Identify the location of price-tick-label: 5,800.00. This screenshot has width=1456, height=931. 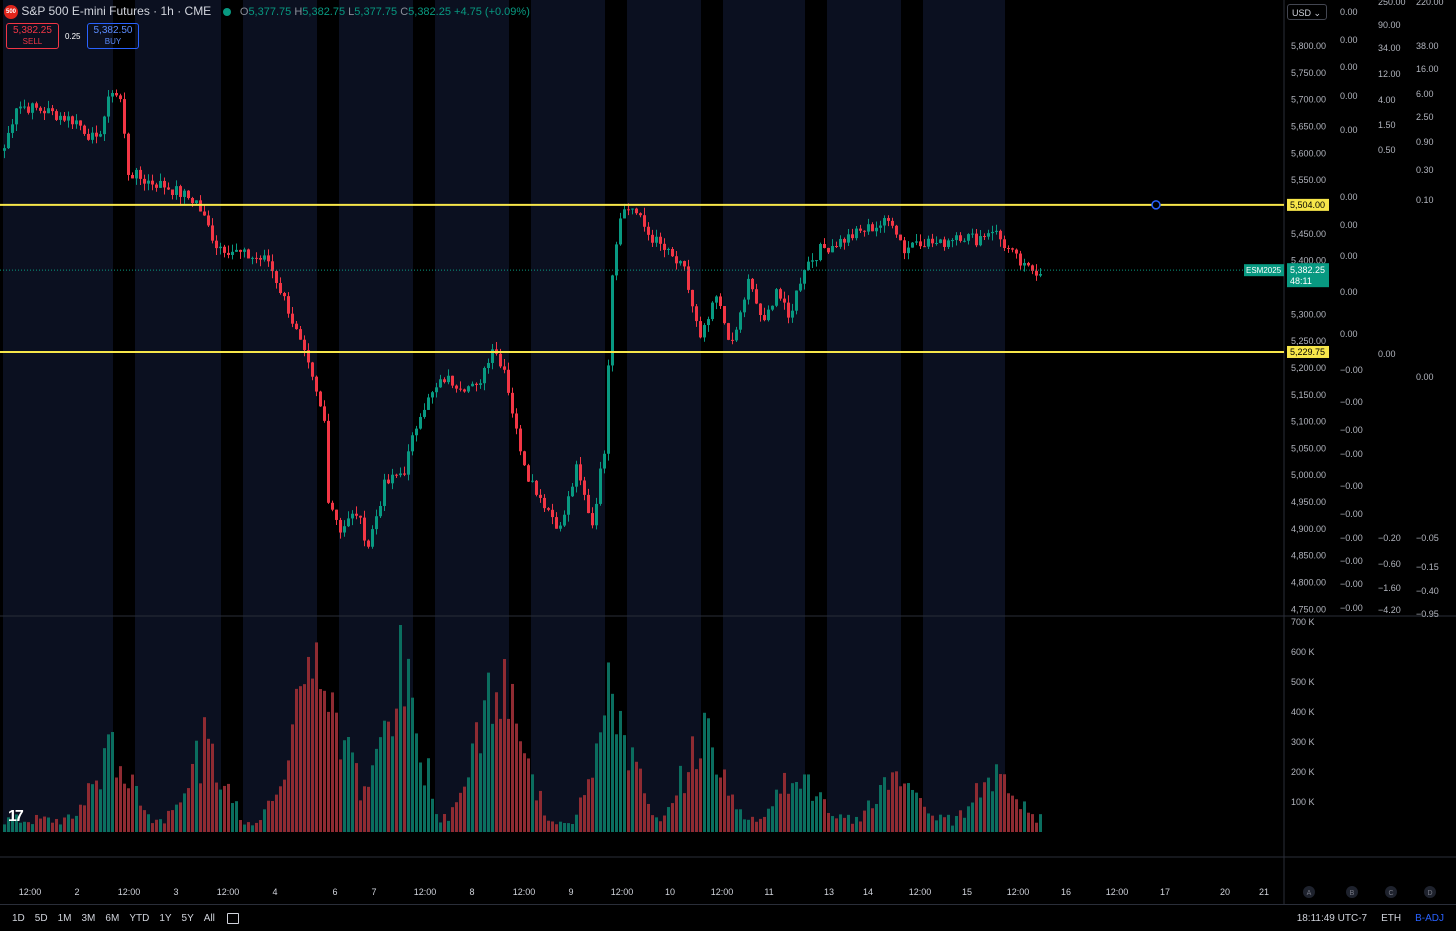
(1308, 46).